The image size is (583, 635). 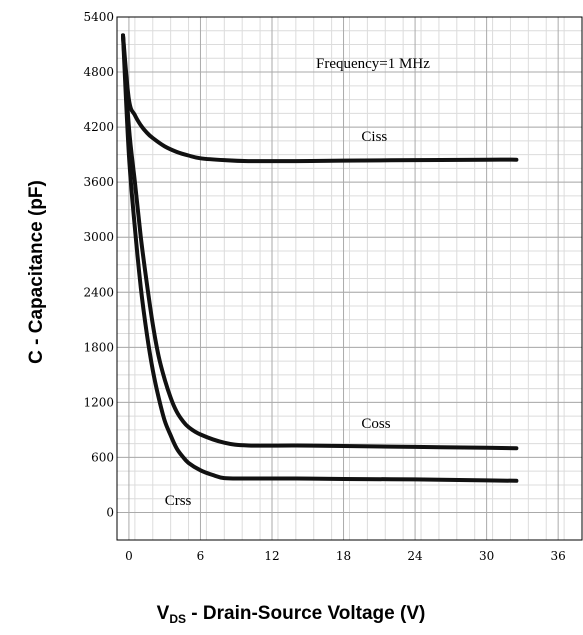 I want to click on series-ciss-line, so click(x=320, y=98).